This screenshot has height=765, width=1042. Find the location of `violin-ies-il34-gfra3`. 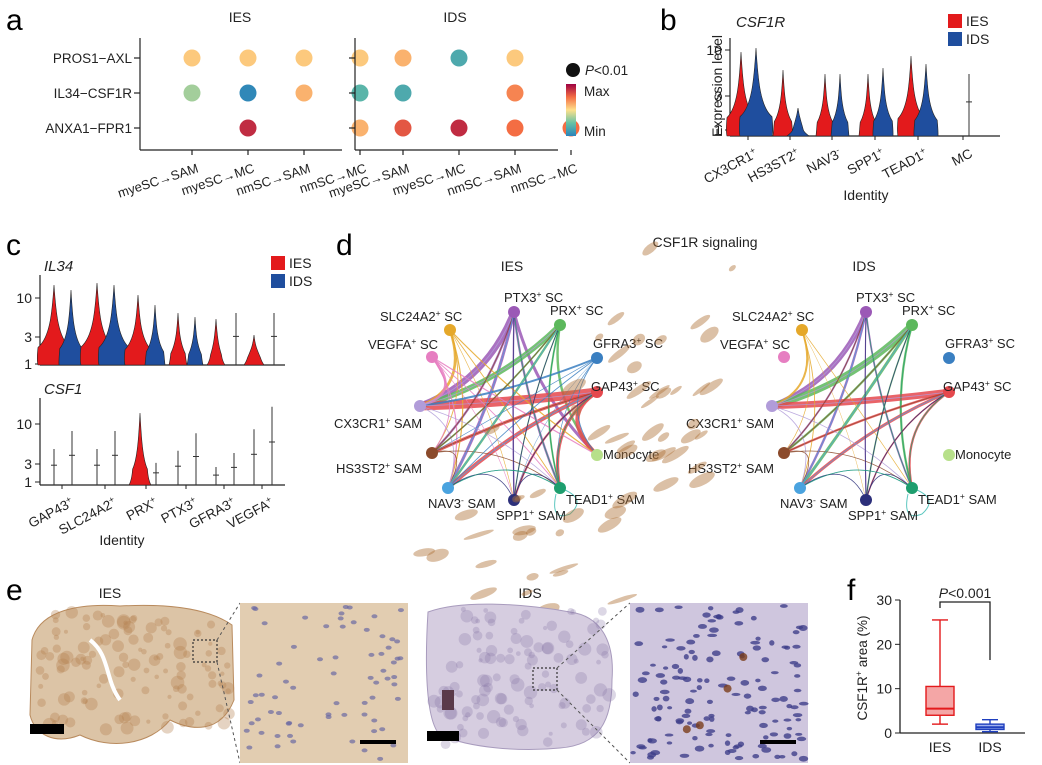

violin-ies-il34-gfra3 is located at coordinates (216, 342).